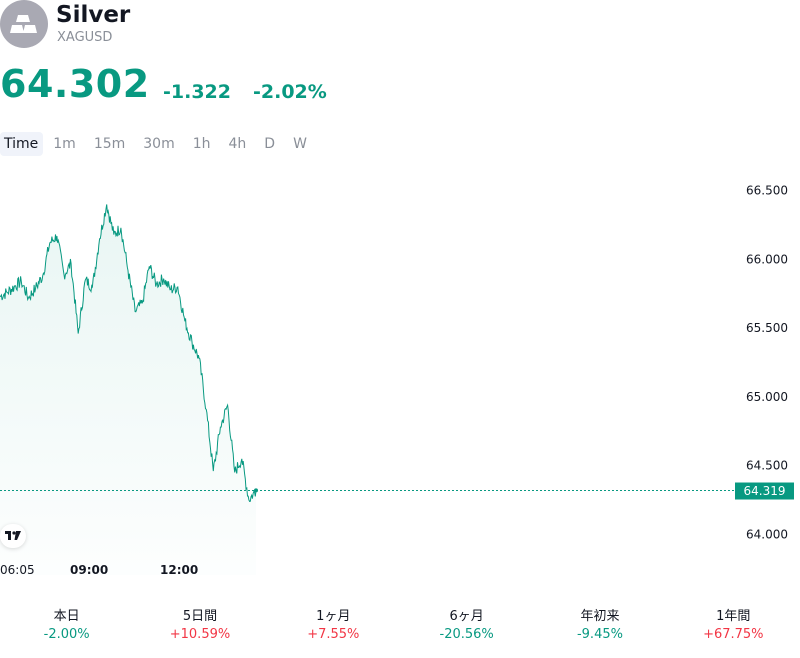  I want to click on timeframe-tab-4h: 4h, so click(237, 144).